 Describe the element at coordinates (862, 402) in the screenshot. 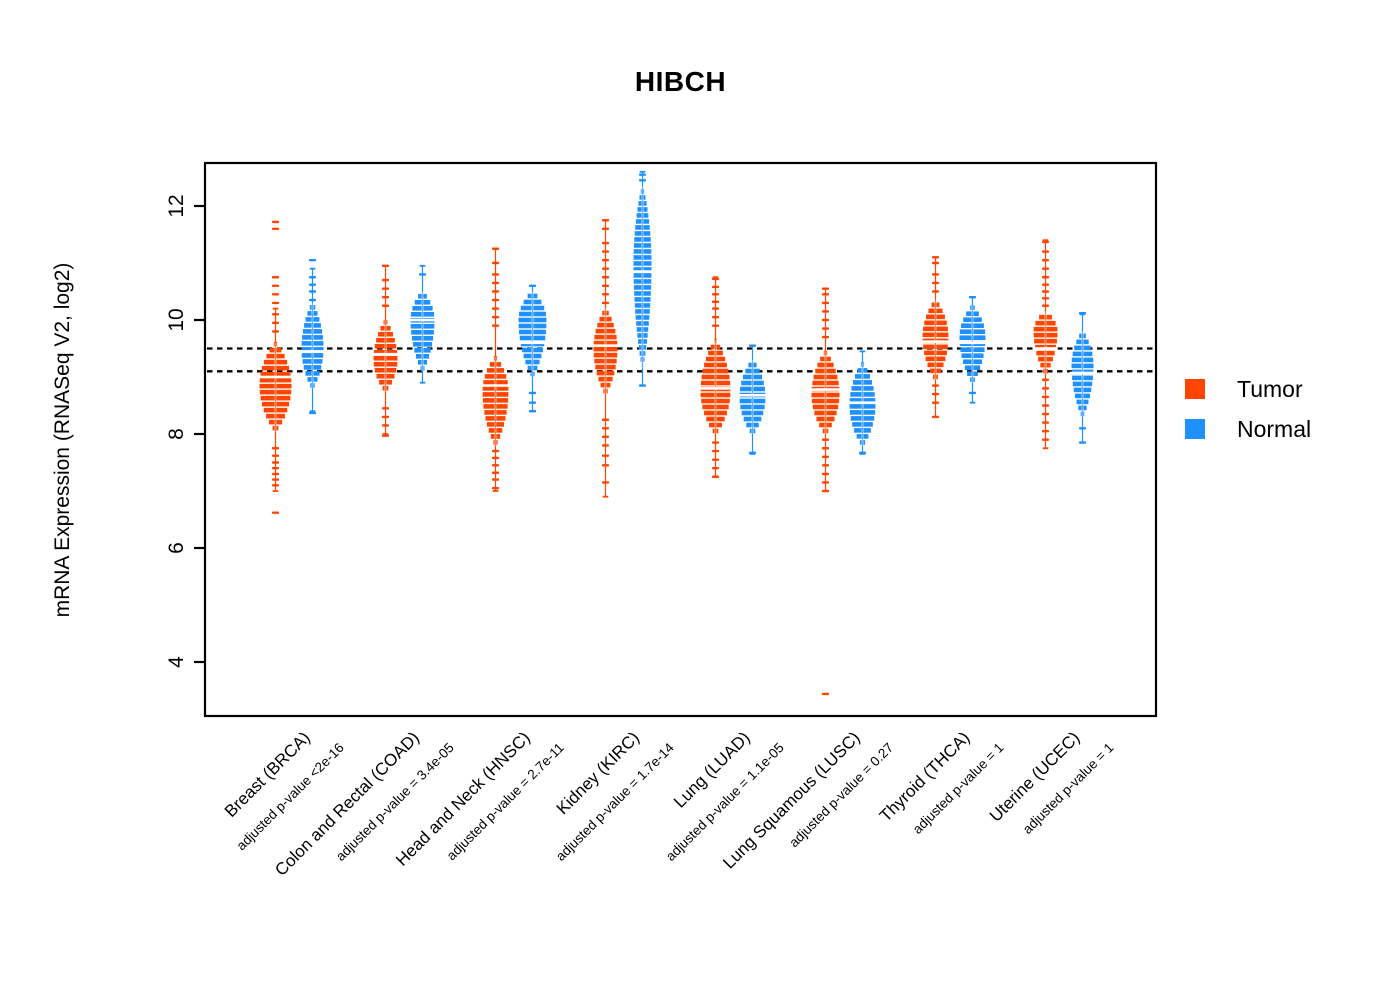

I see `violin-normal-lusc` at that location.